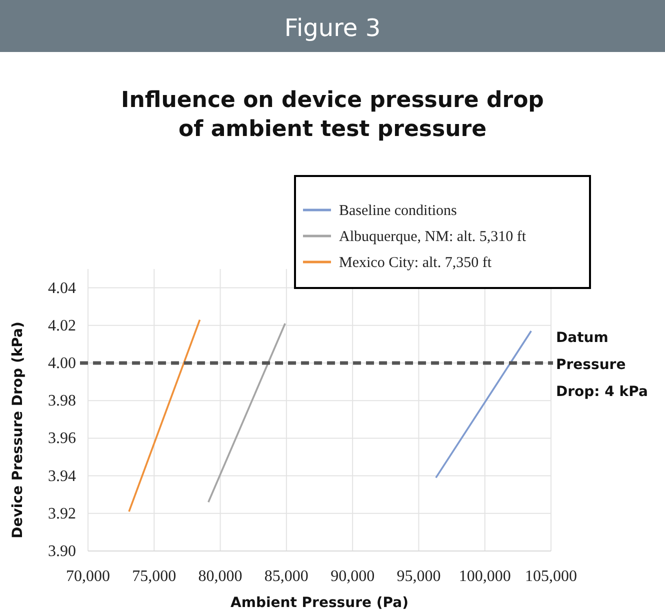  I want to click on x-tick-label: 80,000, so click(220, 576).